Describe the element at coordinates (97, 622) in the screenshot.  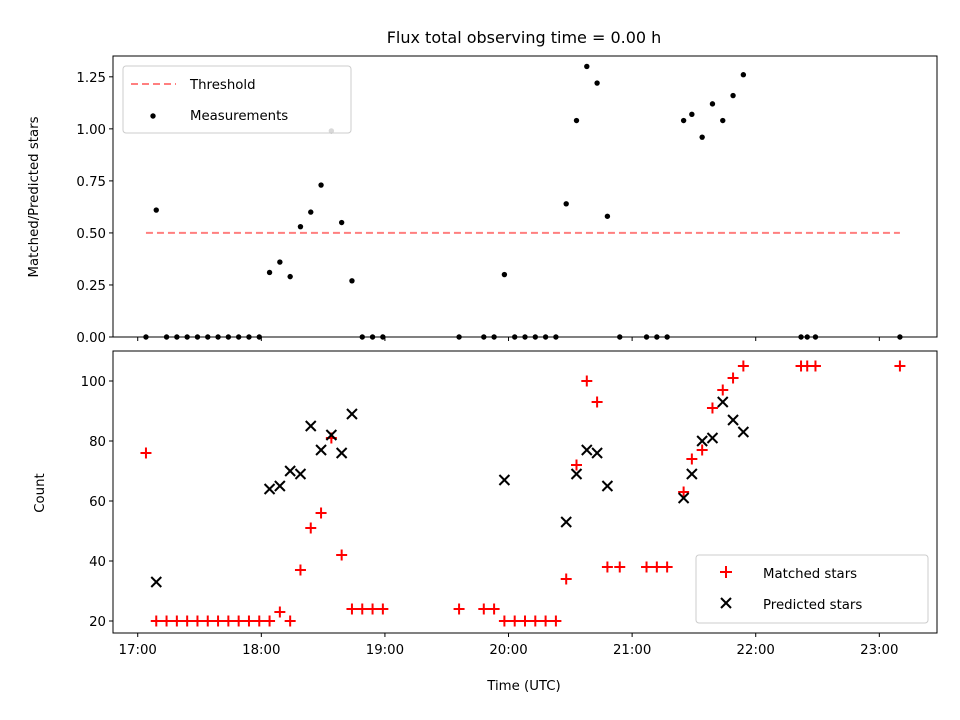
I see `bottom-y-tick-label: 20` at that location.